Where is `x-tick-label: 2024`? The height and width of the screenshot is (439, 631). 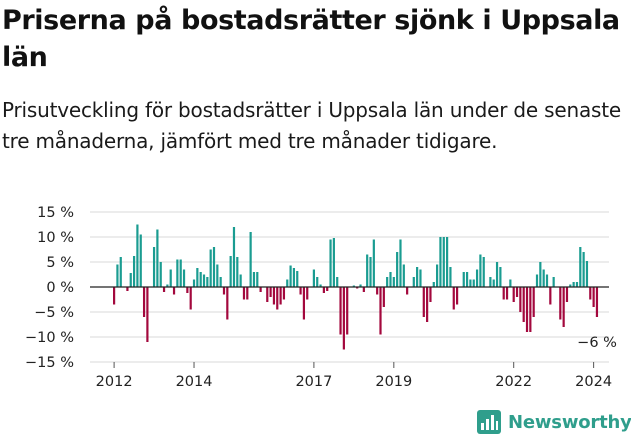 x-tick-label: 2024 is located at coordinates (593, 382).